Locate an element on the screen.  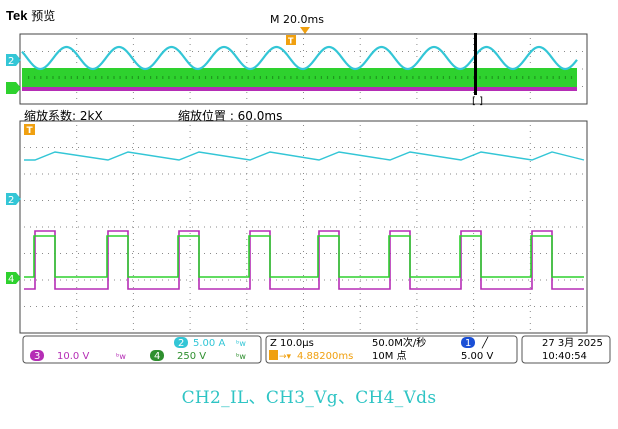
figure-caption: CH2_IL、CH3_Vg、CH4_Vds is located at coordinates (309, 398).